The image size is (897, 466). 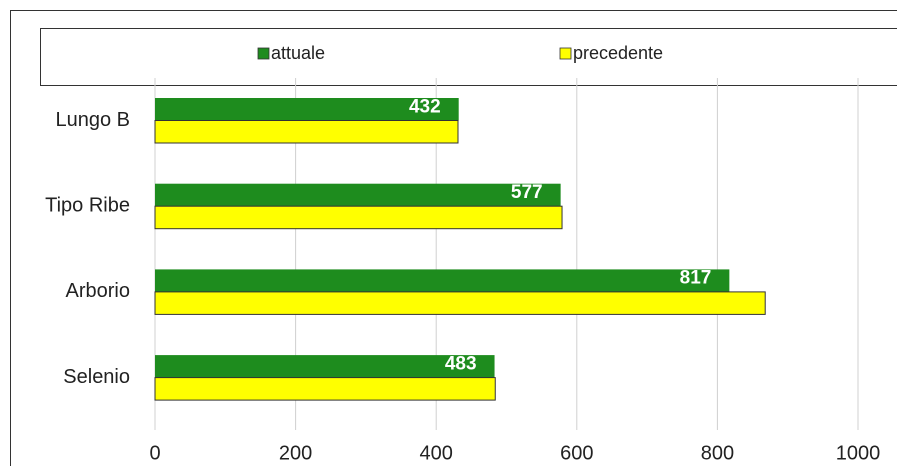 I want to click on x-tick-label: 600, so click(x=576, y=453).